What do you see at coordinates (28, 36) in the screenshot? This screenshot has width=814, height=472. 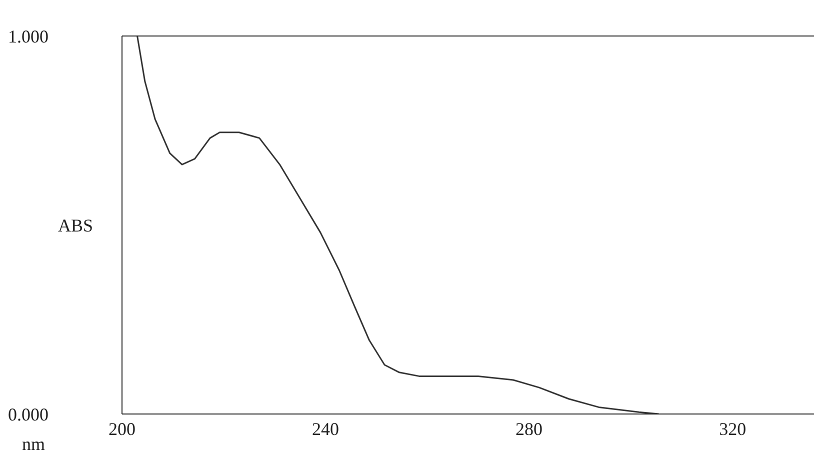 I see `y-tick-label: 1.000` at bounding box center [28, 36].